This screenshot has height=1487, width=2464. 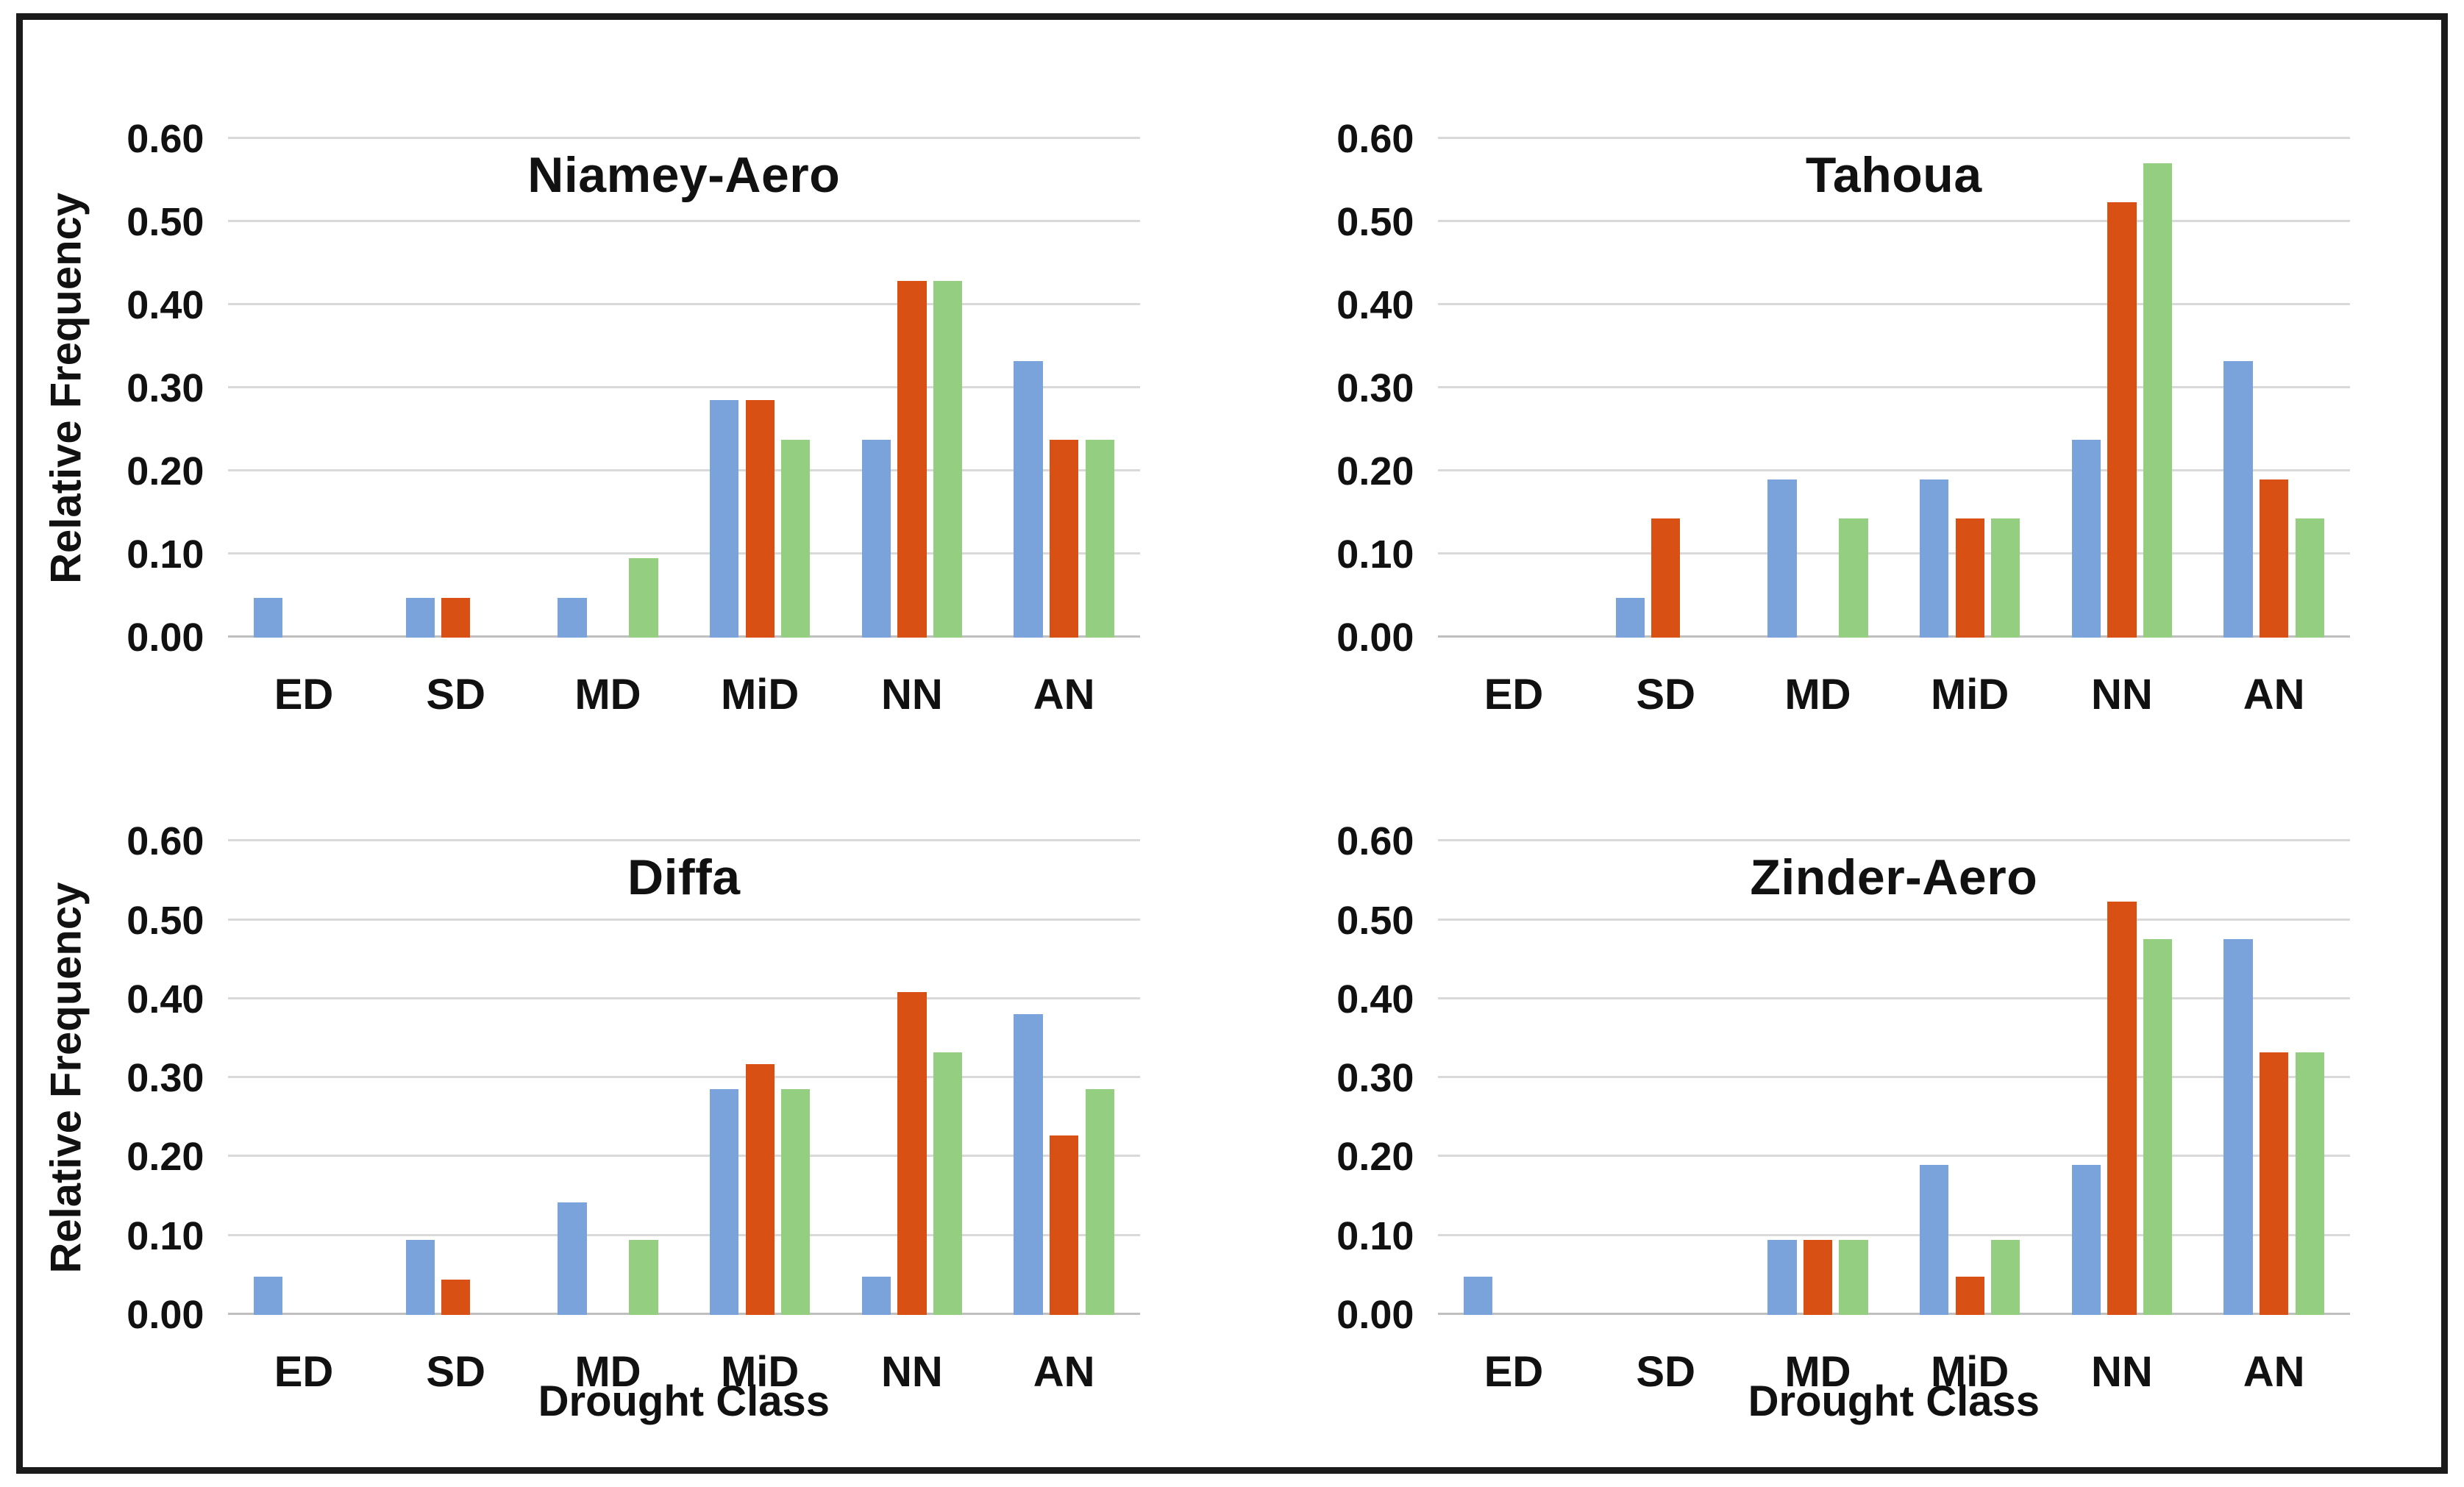 What do you see at coordinates (1375, 1314) in the screenshot?
I see `y-tick-label: 0.00` at bounding box center [1375, 1314].